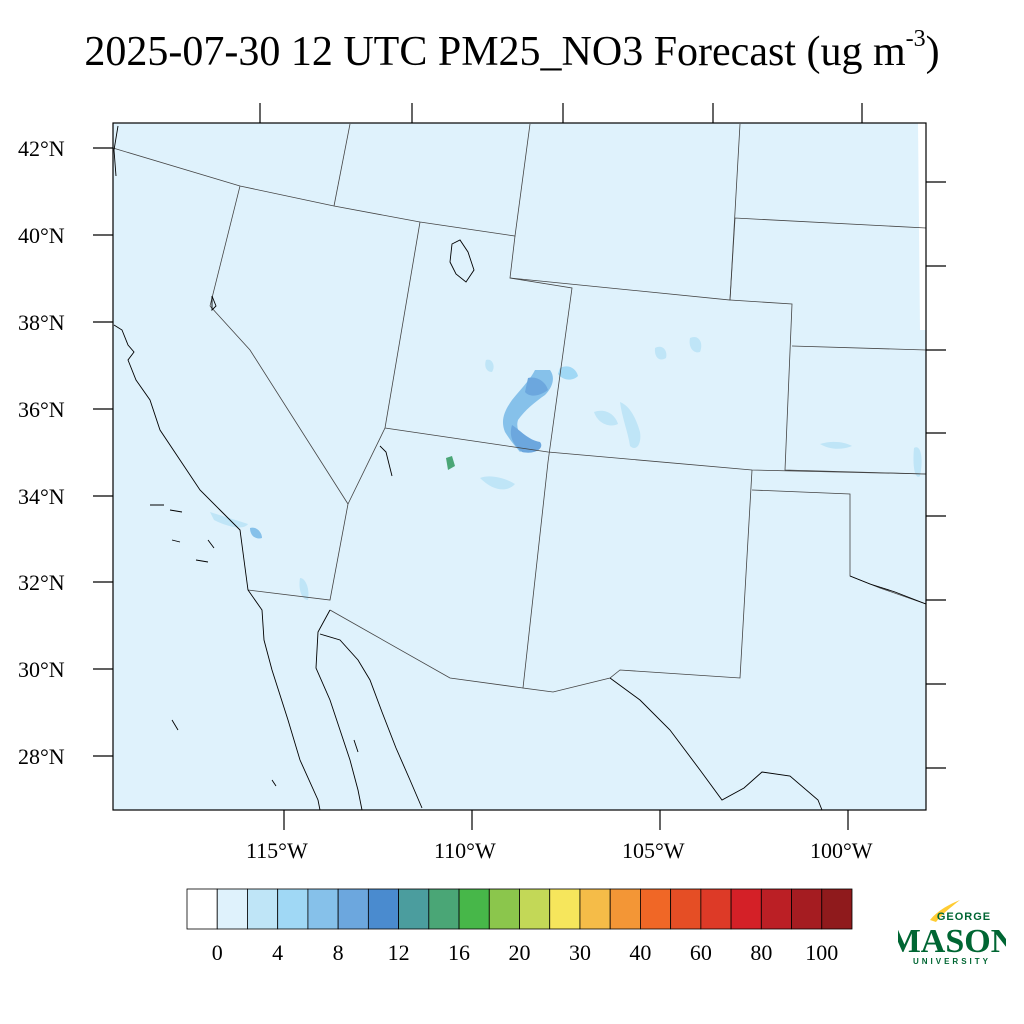 This screenshot has width=1024, height=1024. Describe the element at coordinates (465, 850) in the screenshot. I see `lon-label: 110°W` at that location.